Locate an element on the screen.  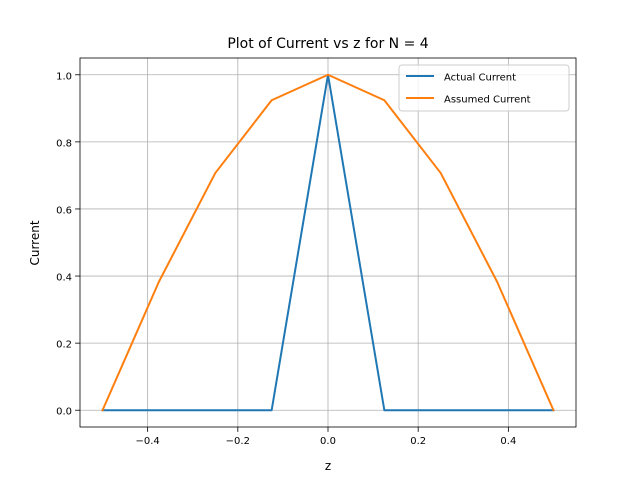
chart-title: Plot of Current vs z for N = 4 is located at coordinates (327, 44).